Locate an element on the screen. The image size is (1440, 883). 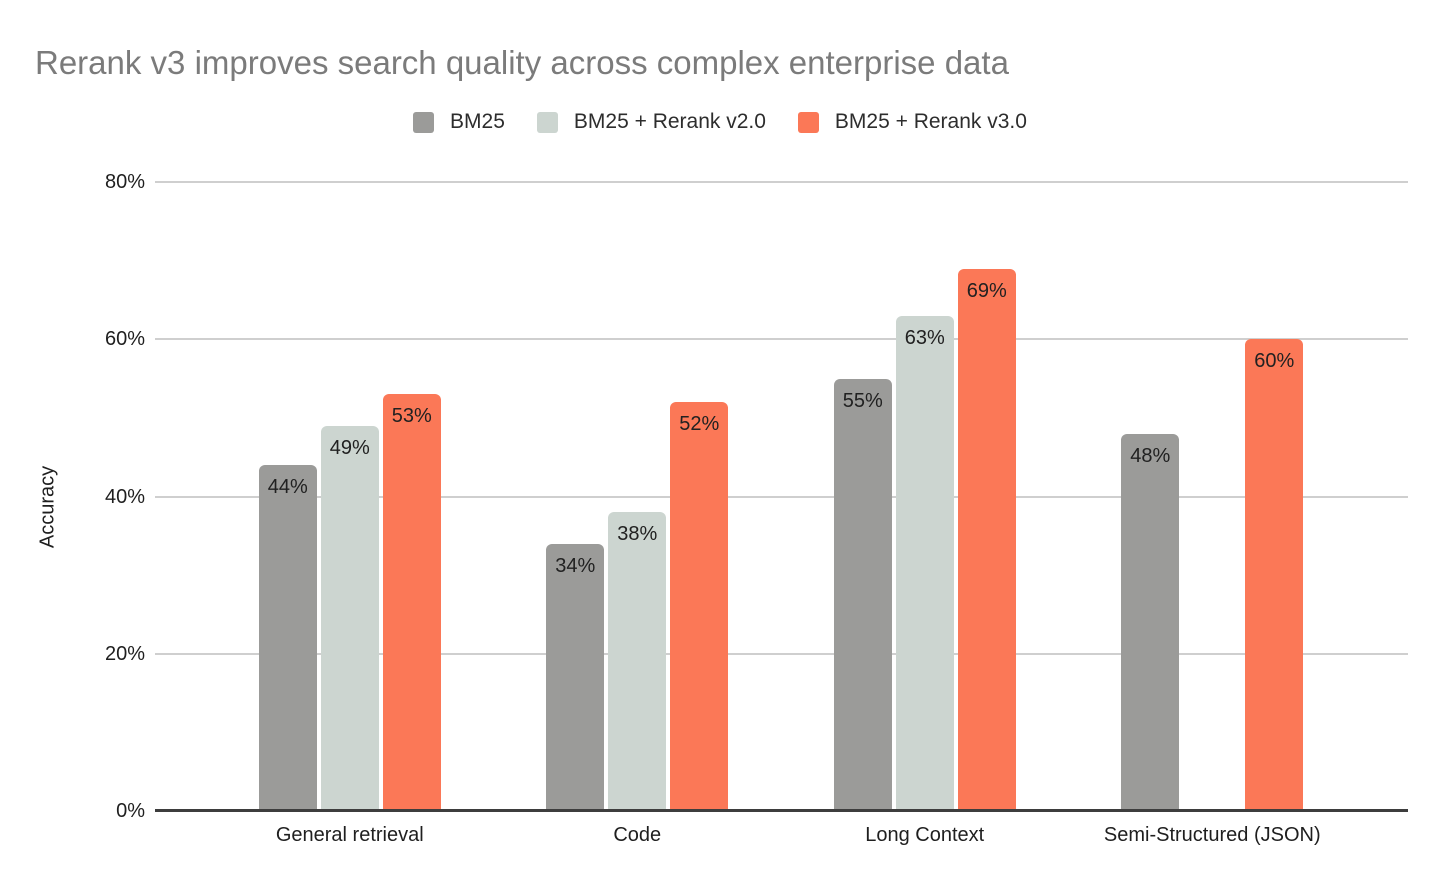
legend-label: BM25 is located at coordinates (477, 121).